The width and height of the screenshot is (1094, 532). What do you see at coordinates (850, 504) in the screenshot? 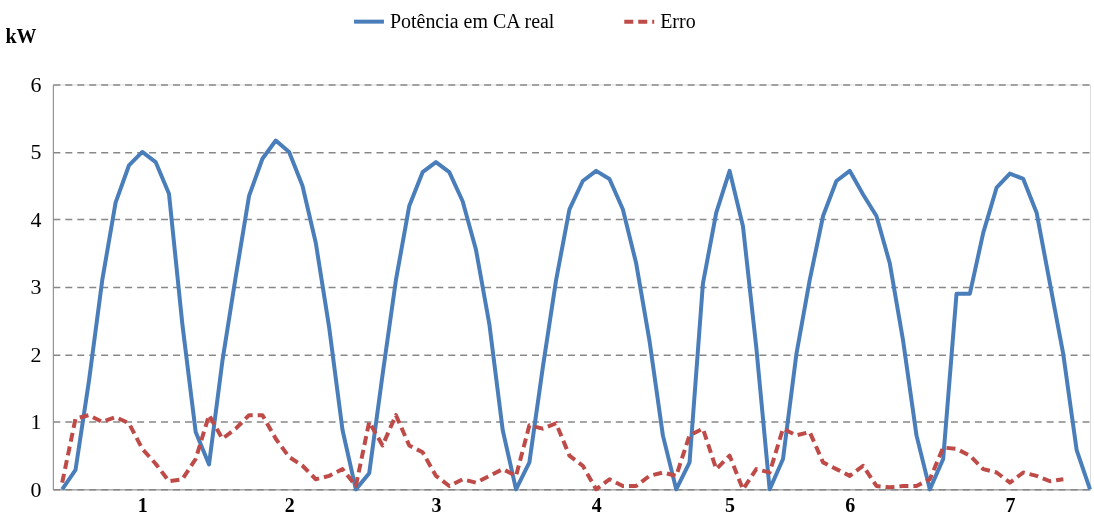
I see `x-tick-label: 6` at bounding box center [850, 504].